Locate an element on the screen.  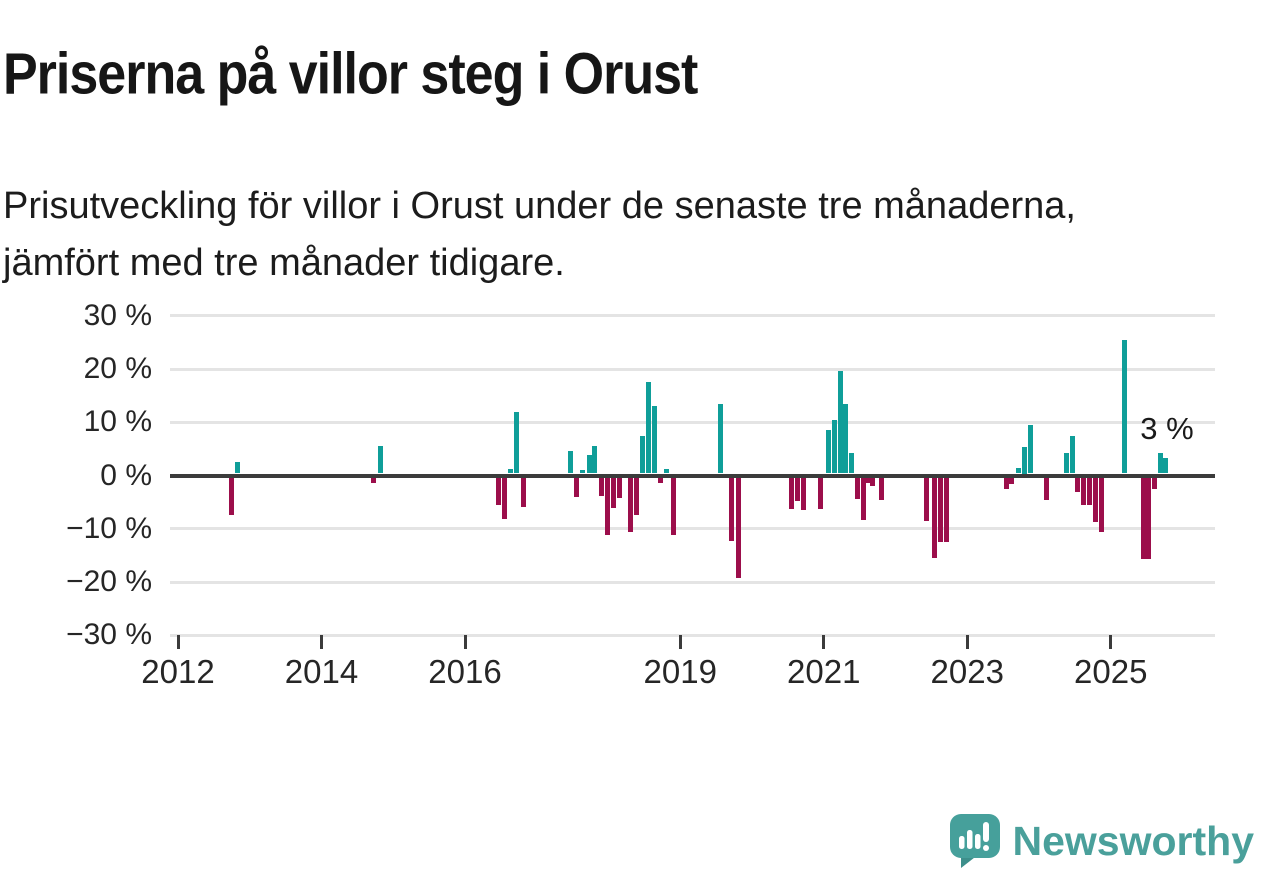
x-axis-tick-label: 2014 is located at coordinates (321, 672).